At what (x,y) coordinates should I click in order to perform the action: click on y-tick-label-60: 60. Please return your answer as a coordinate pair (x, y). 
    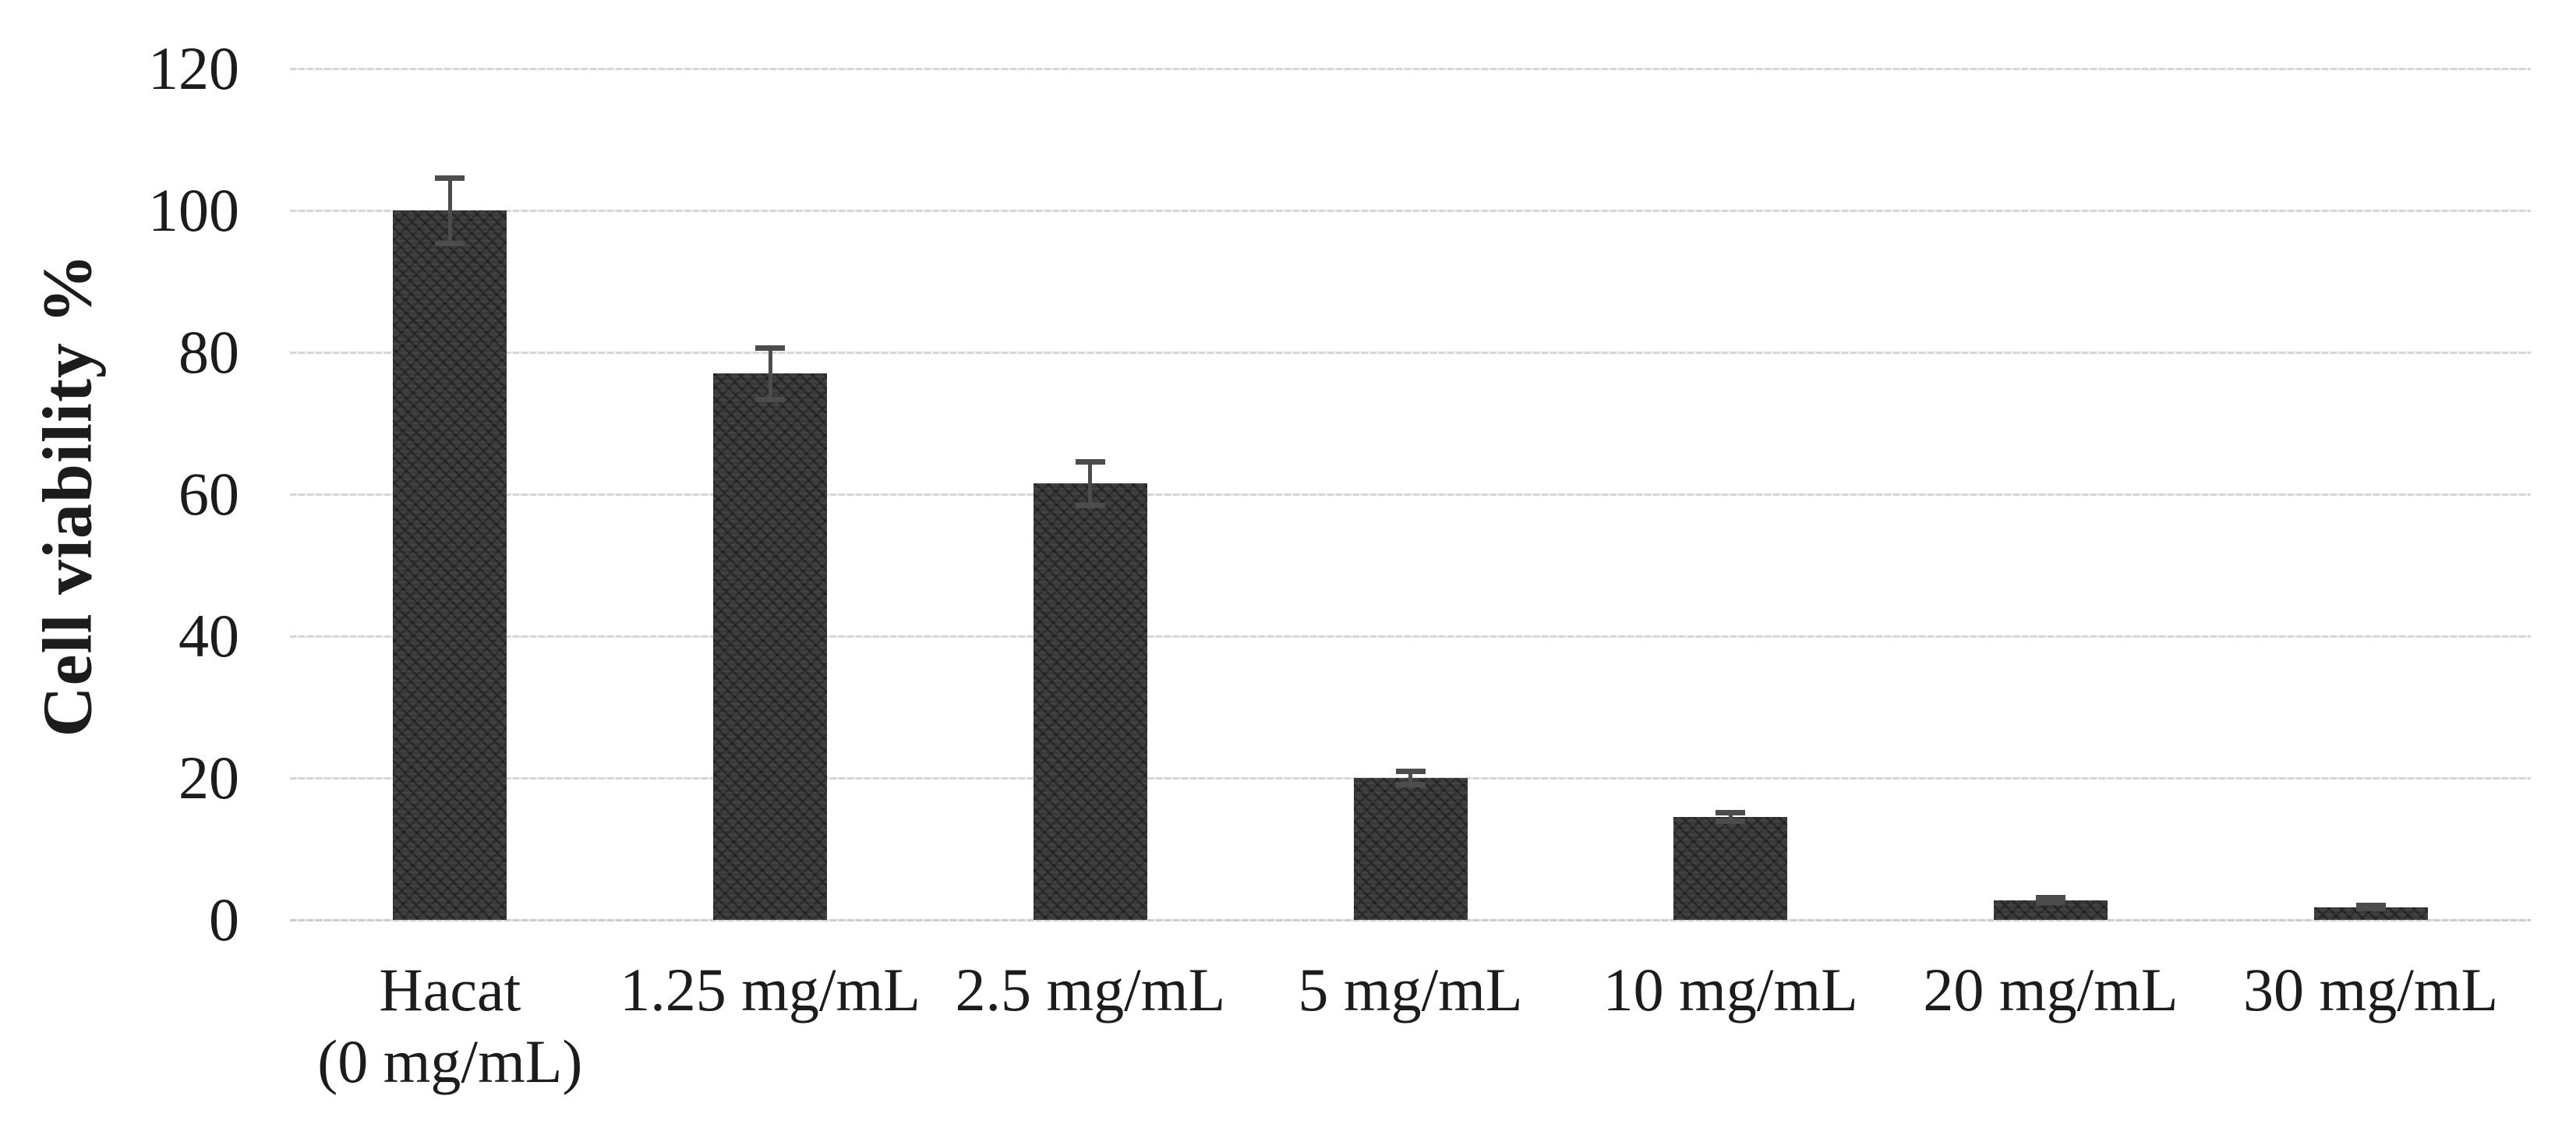
    Looking at the image, I should click on (208, 494).